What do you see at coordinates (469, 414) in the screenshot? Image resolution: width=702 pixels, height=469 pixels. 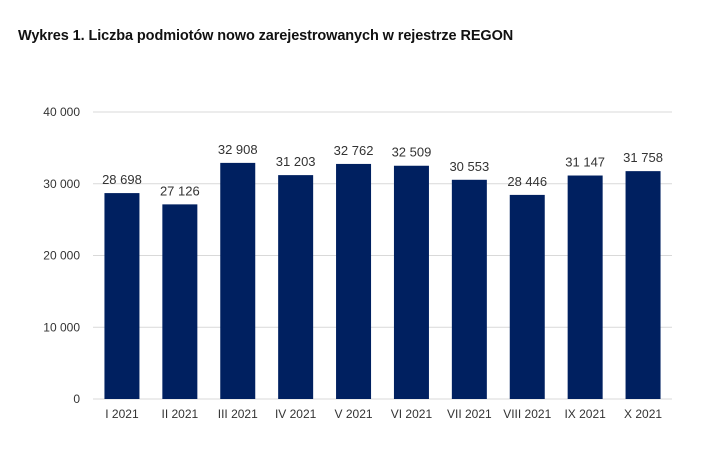 I see `x-tick-label: VII 2021` at bounding box center [469, 414].